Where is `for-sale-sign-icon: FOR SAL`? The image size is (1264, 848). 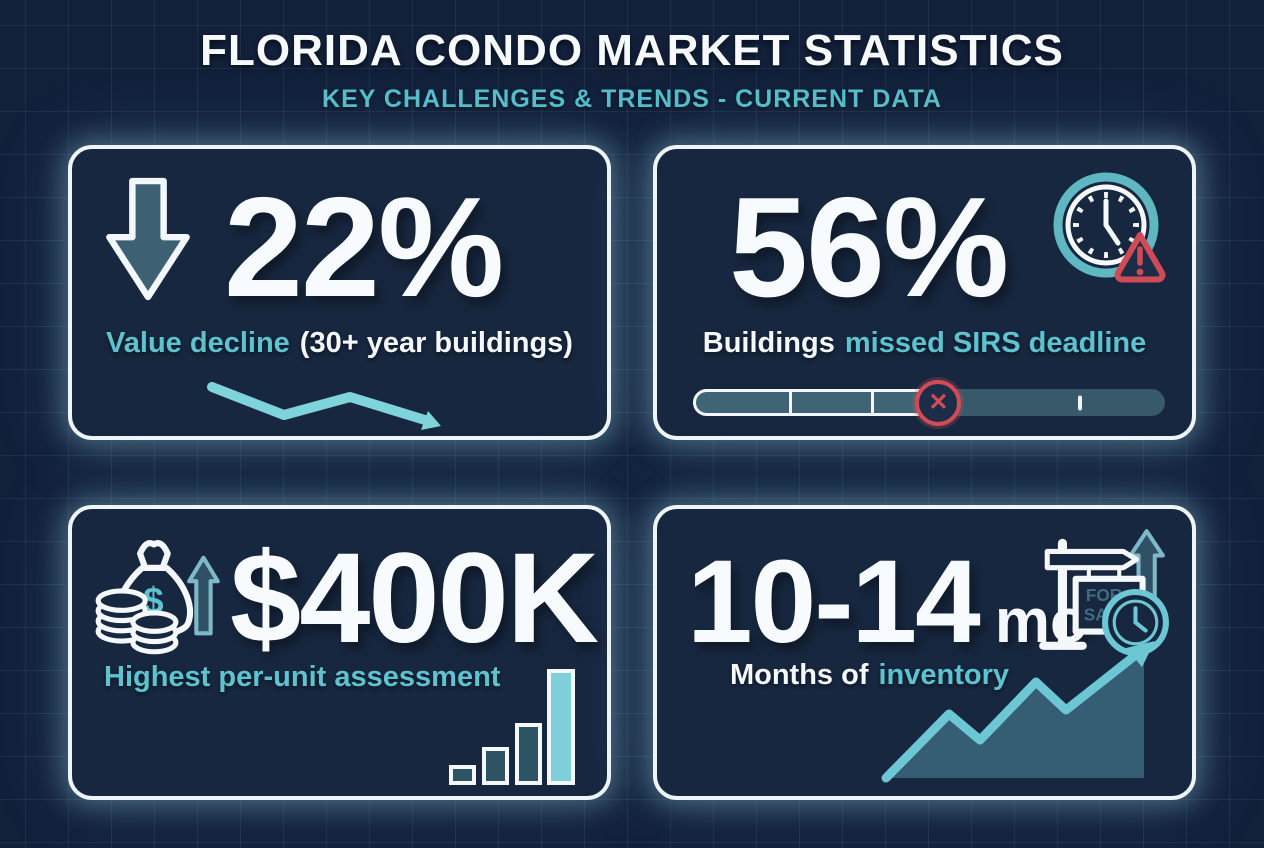 for-sale-sign-icon: FOR SAL is located at coordinates (1104, 592).